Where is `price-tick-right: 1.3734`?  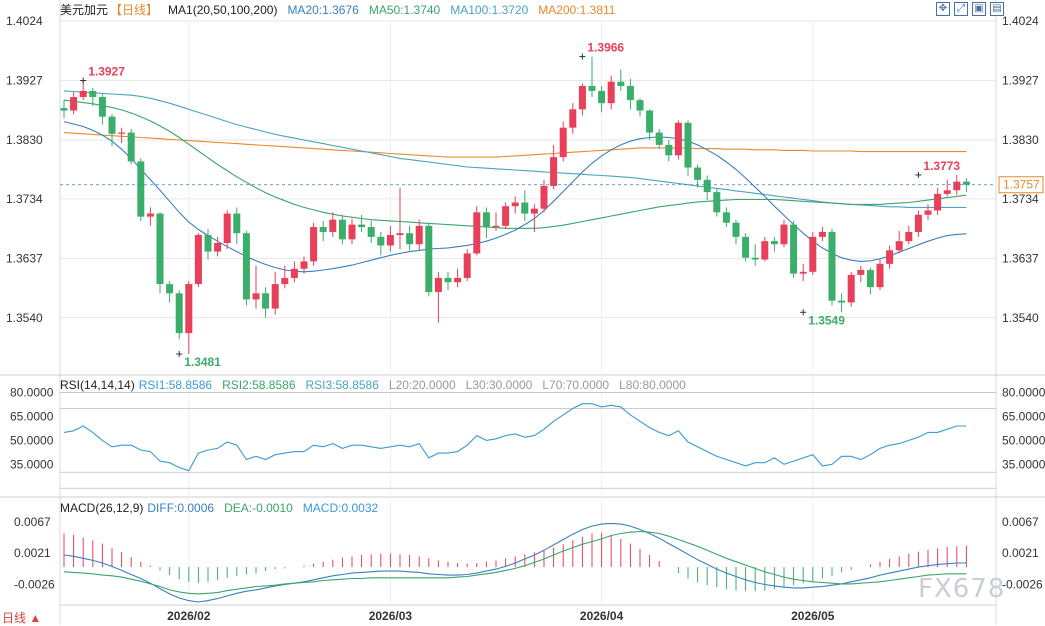 price-tick-right: 1.3734 is located at coordinates (1020, 199).